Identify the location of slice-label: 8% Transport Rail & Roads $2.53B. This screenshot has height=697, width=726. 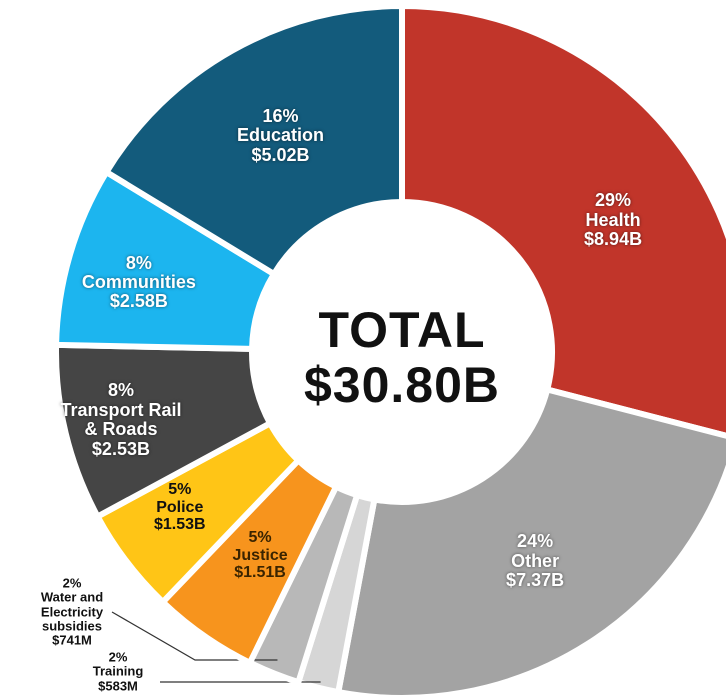
(120, 420).